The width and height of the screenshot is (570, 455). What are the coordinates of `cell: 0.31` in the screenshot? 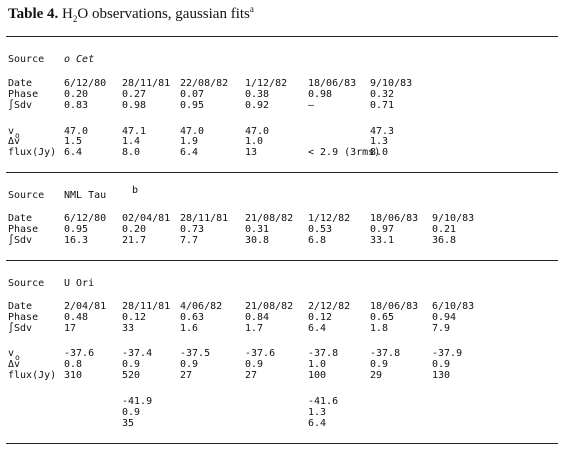 It's located at (257, 229).